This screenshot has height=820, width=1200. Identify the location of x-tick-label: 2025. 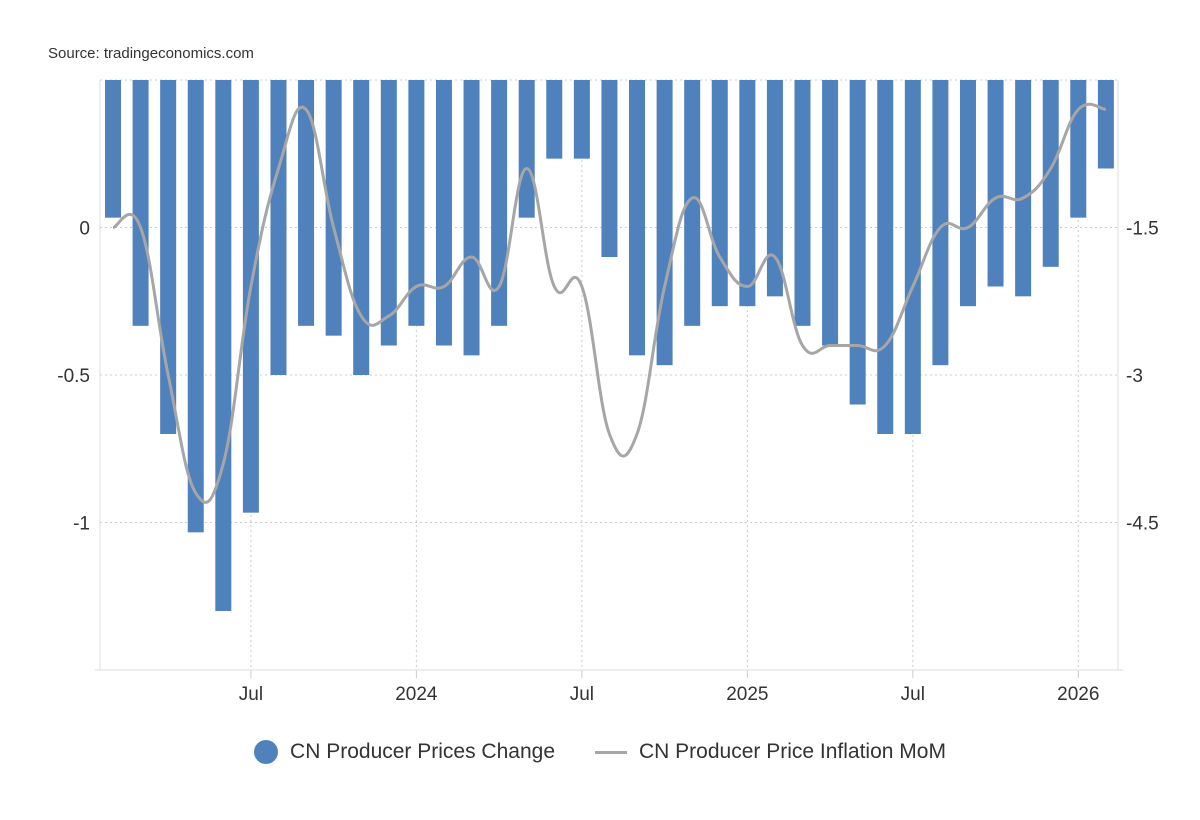
(747, 694).